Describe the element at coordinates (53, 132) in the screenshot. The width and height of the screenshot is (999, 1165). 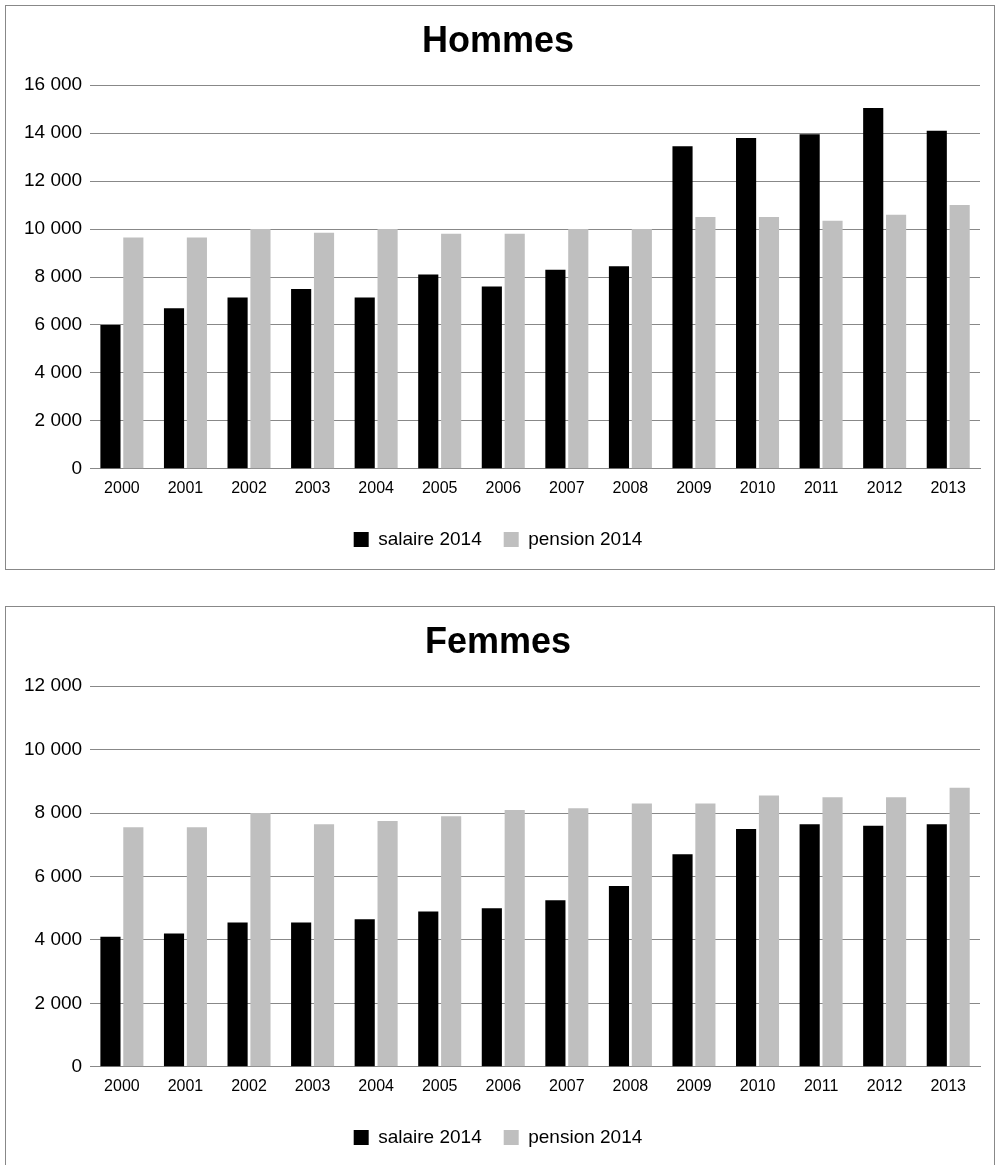
I see `y-tick-label: 14 000` at that location.